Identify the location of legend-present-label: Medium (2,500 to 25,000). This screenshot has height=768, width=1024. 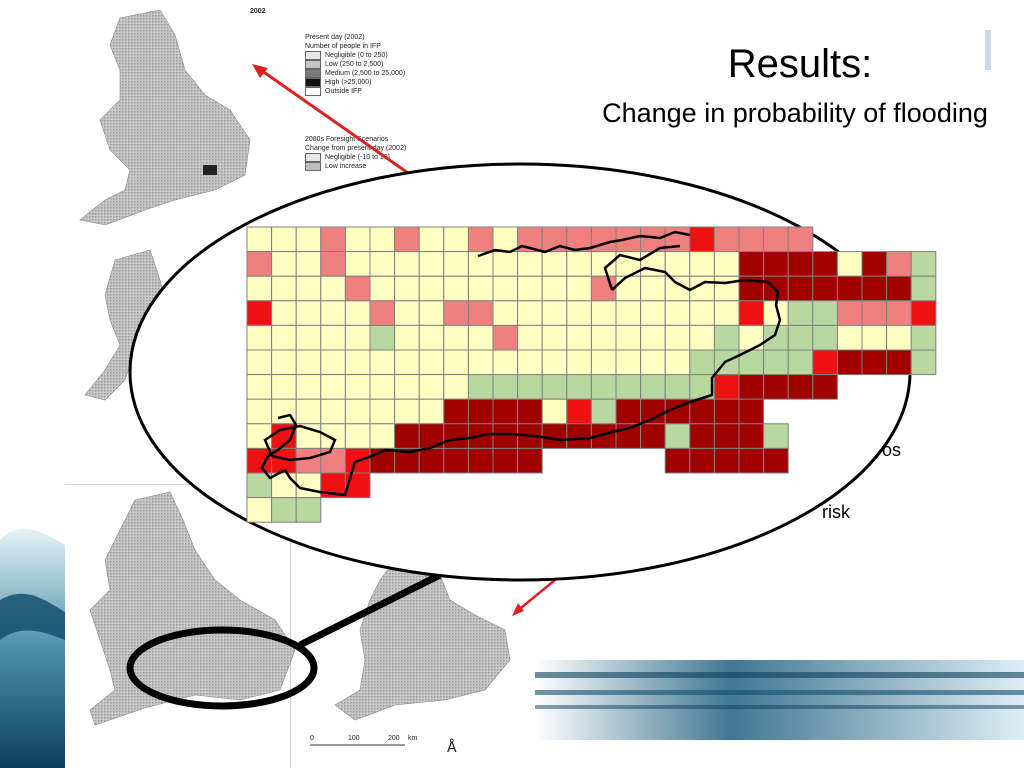
(365, 73).